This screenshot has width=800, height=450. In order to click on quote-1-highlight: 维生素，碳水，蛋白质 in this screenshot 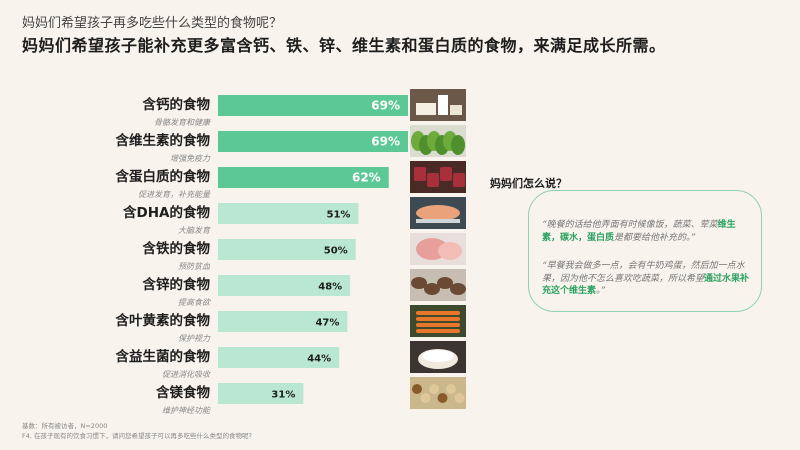, I will do `click(639, 231)`.